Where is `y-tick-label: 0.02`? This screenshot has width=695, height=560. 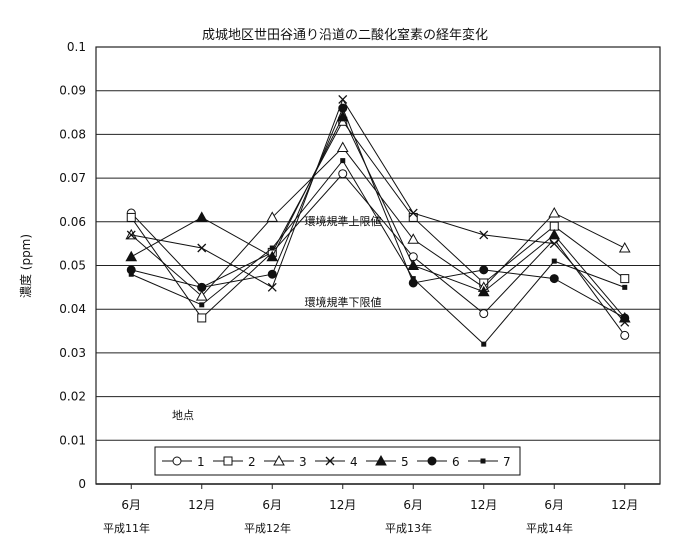 y-tick-label: 0.02 is located at coordinates (72, 397).